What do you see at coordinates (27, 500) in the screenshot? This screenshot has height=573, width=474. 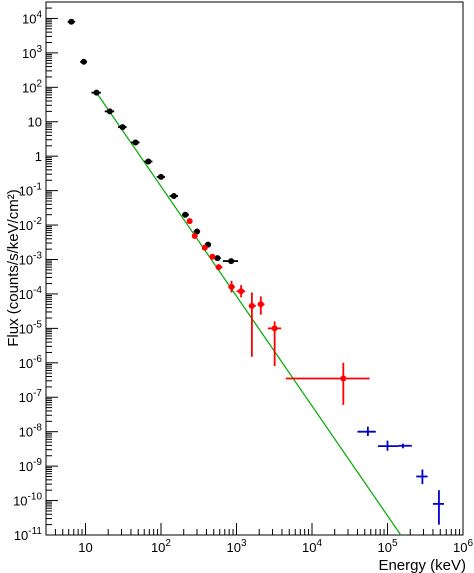 I see `y-tick-label: 10⁻¹⁰` at bounding box center [27, 500].